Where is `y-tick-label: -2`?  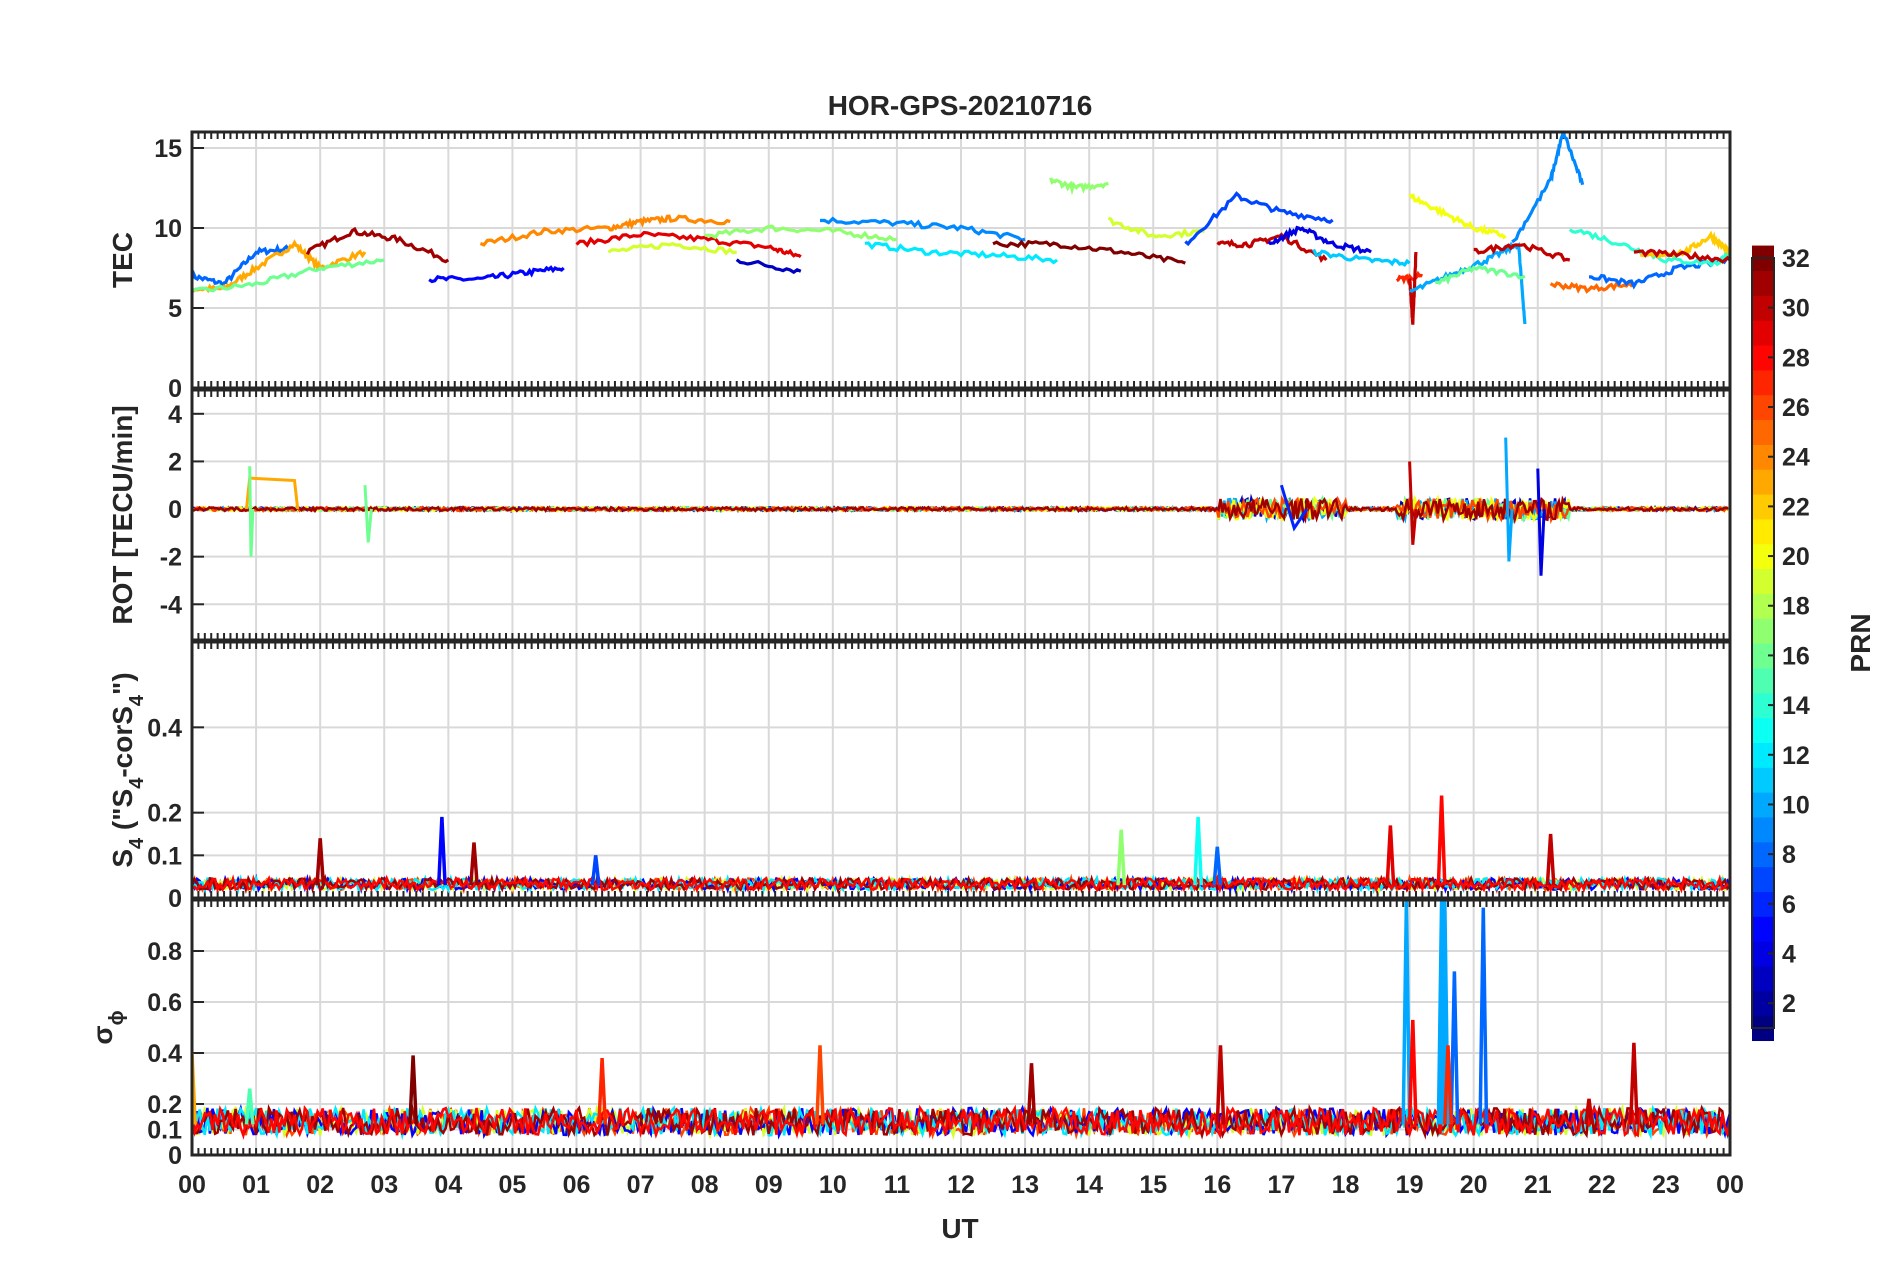 y-tick-label: -2 is located at coordinates (171, 558).